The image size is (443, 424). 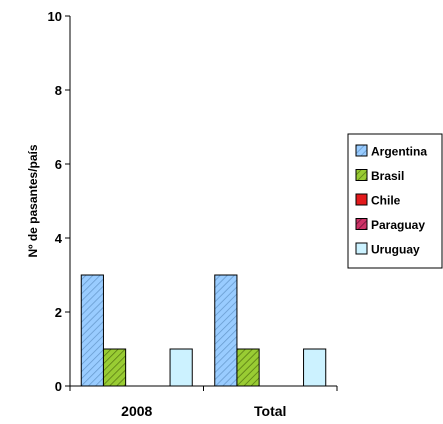 I want to click on y-tick-label: 8, so click(x=58, y=90).